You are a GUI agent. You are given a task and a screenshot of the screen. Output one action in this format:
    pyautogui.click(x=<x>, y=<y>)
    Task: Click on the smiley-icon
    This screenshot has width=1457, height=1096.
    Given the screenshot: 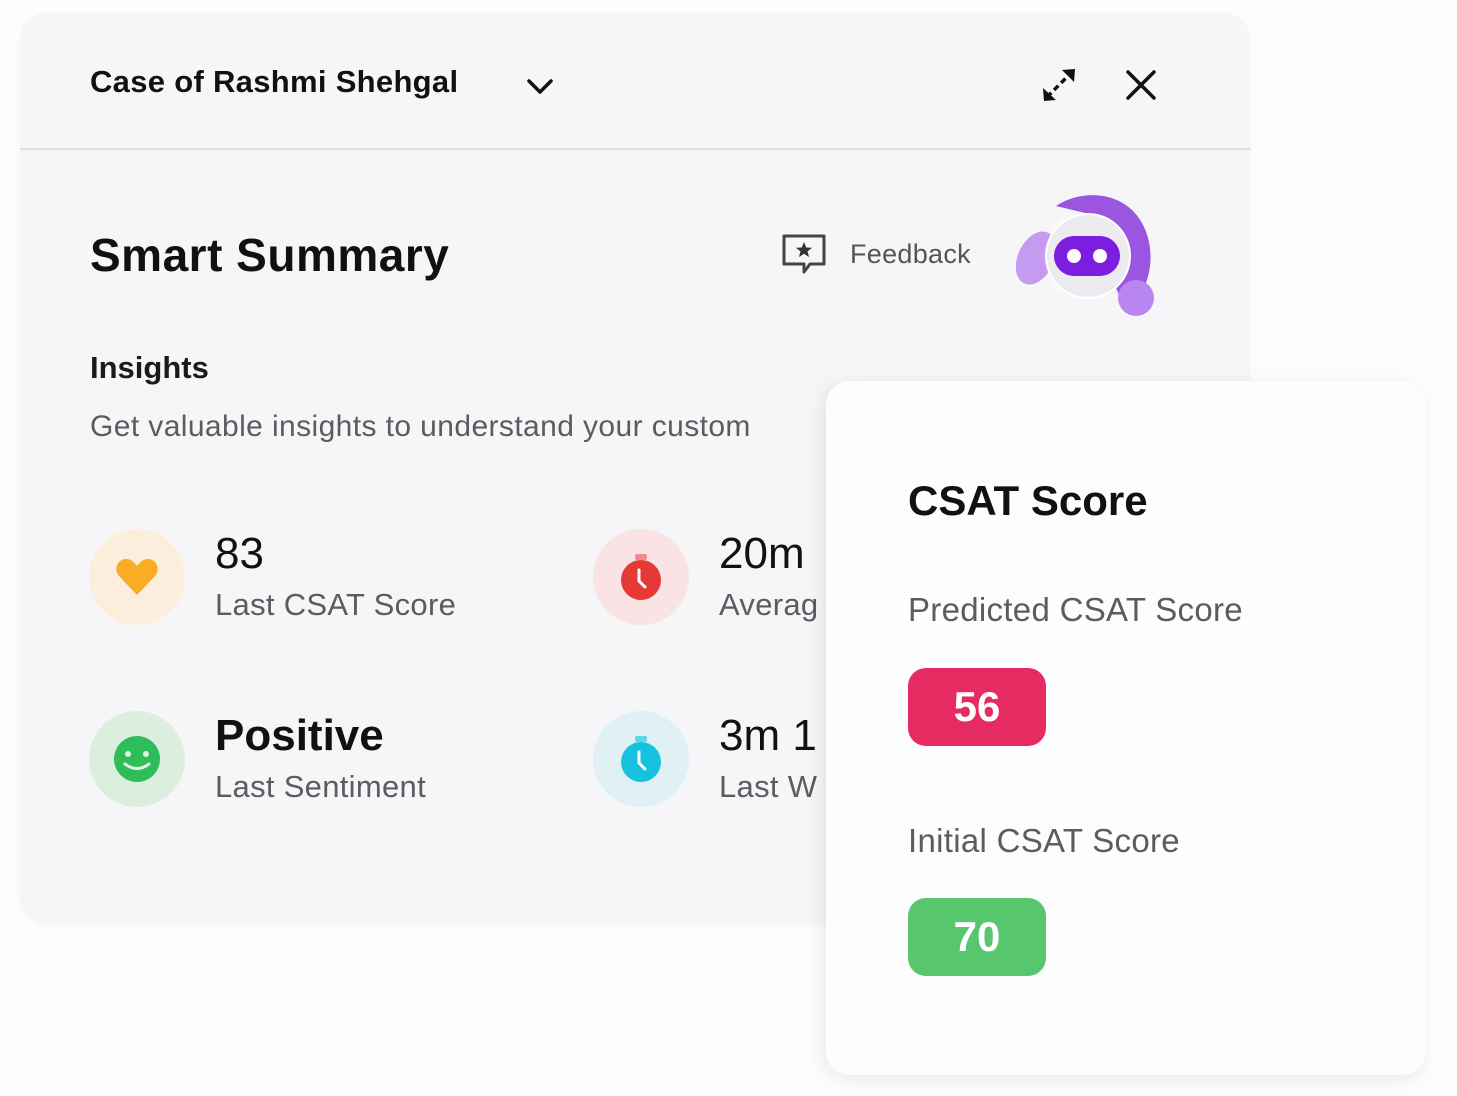 What is the action you would take?
    pyautogui.click(x=137, y=759)
    